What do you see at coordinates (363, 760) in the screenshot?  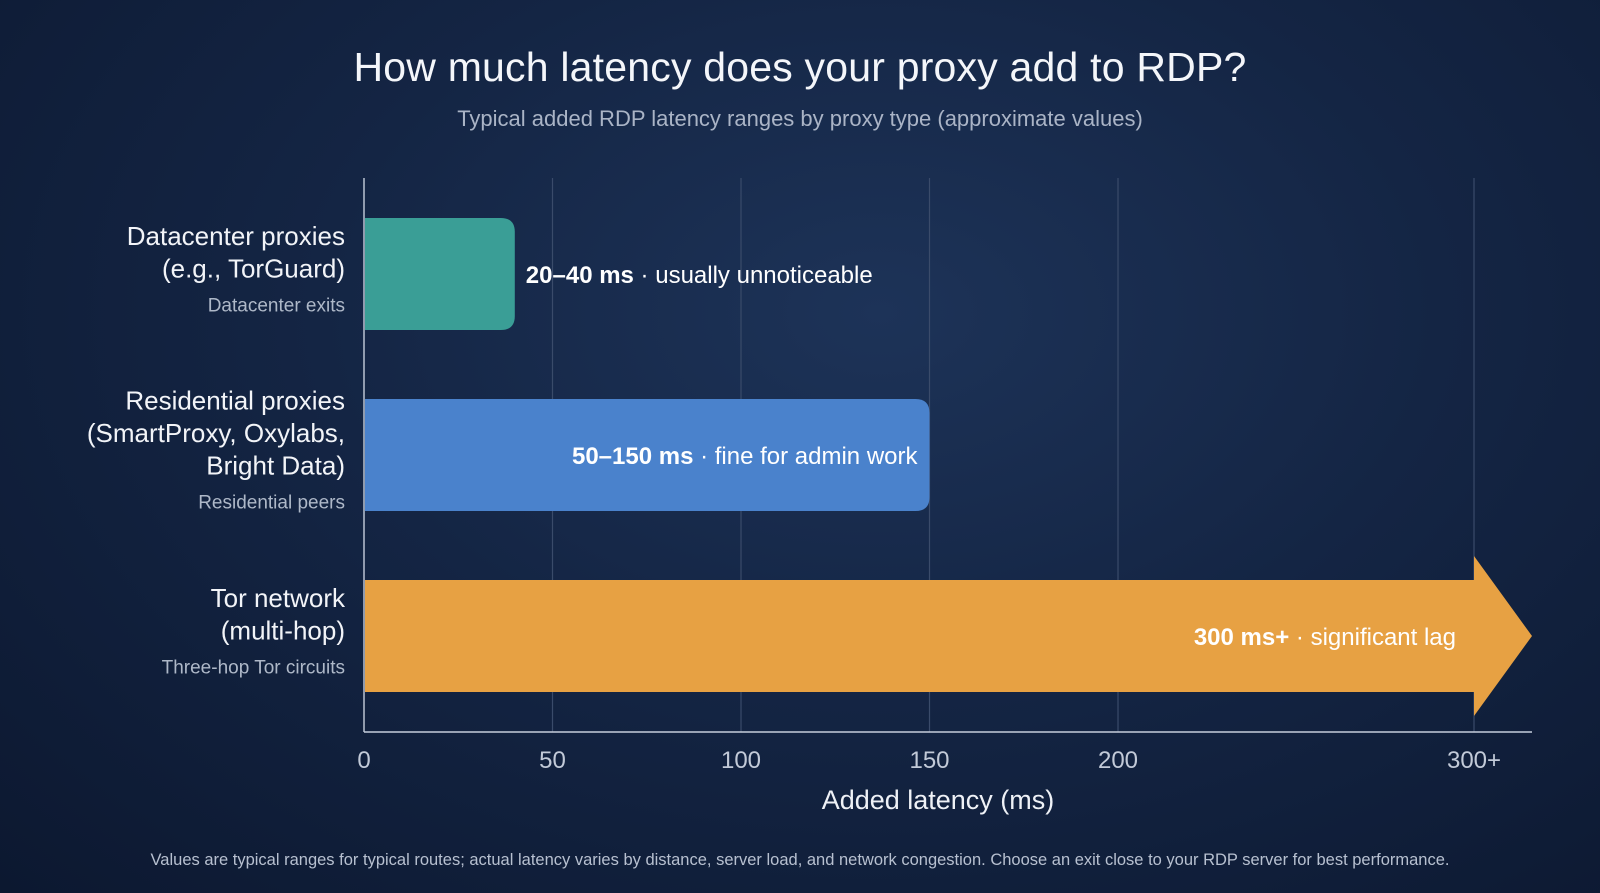 I see `x-tick-0: 0` at bounding box center [363, 760].